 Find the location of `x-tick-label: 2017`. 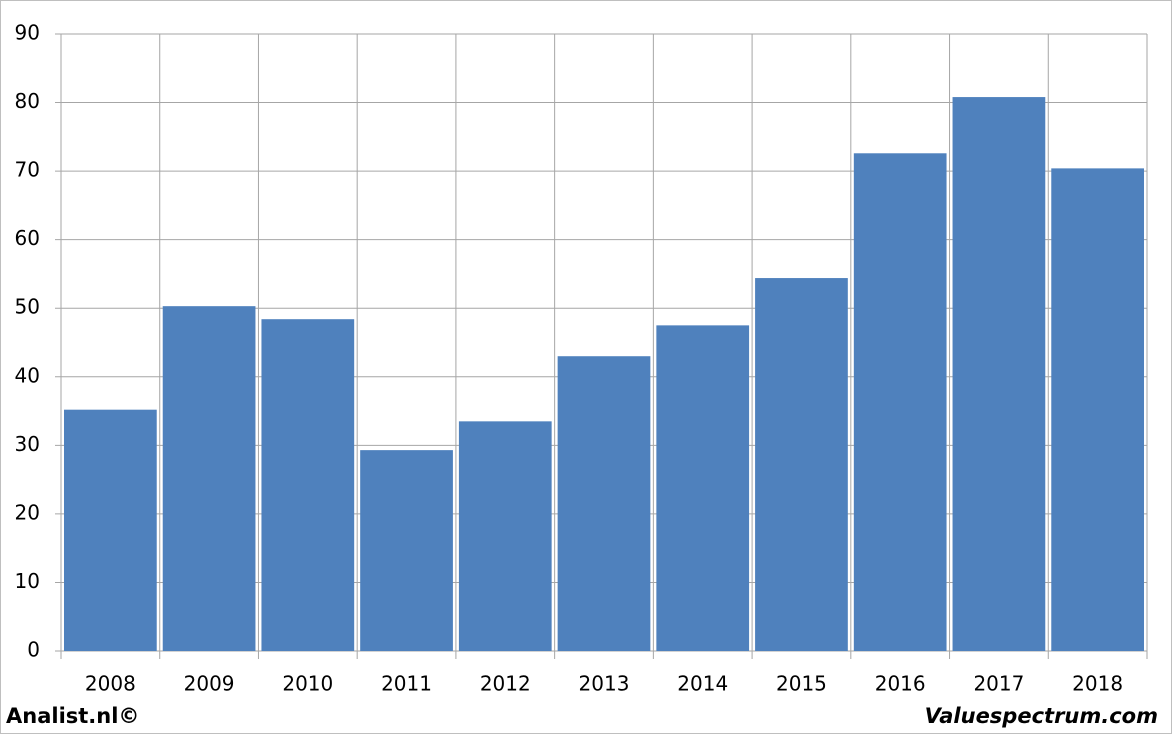

x-tick-label: 2017 is located at coordinates (998, 684).